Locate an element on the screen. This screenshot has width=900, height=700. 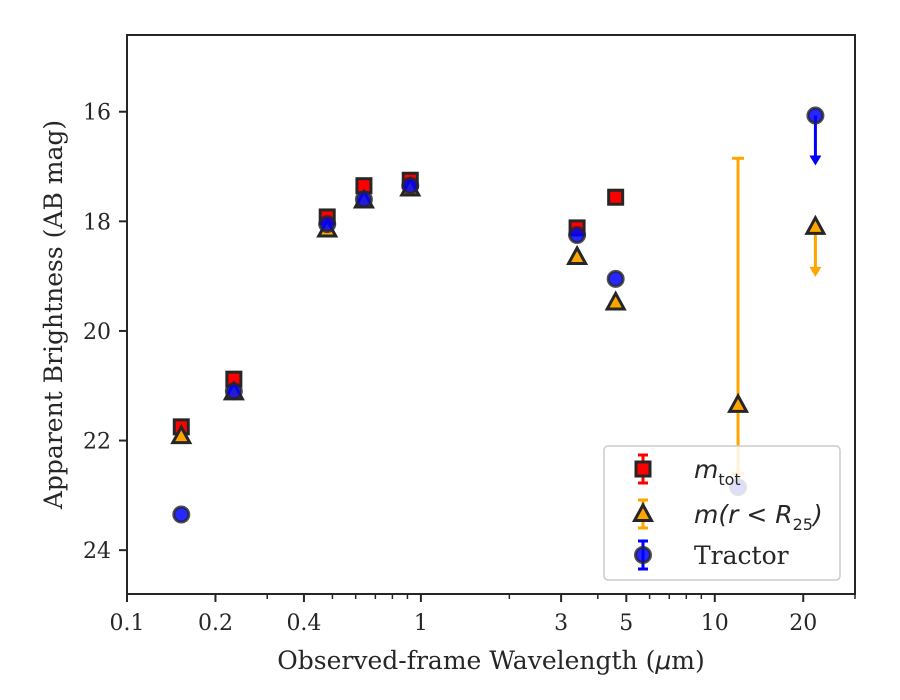
x-tick-label: 20 is located at coordinates (803, 623).